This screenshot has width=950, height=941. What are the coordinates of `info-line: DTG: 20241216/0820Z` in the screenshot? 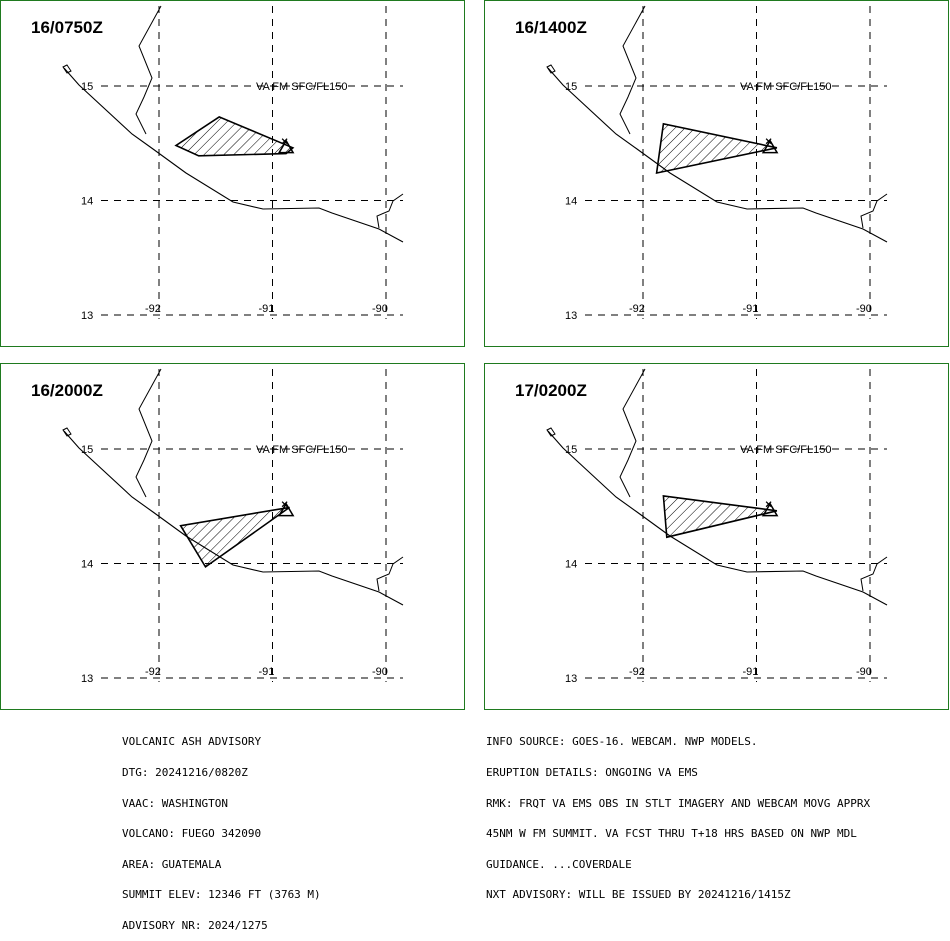 It's located at (185, 772).